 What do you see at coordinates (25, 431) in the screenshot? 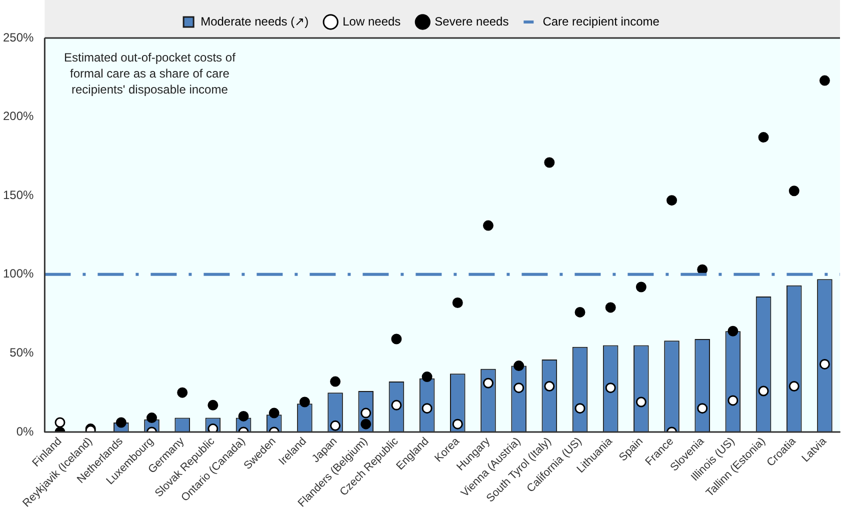
I see `y-tick-label: 0%` at bounding box center [25, 431].